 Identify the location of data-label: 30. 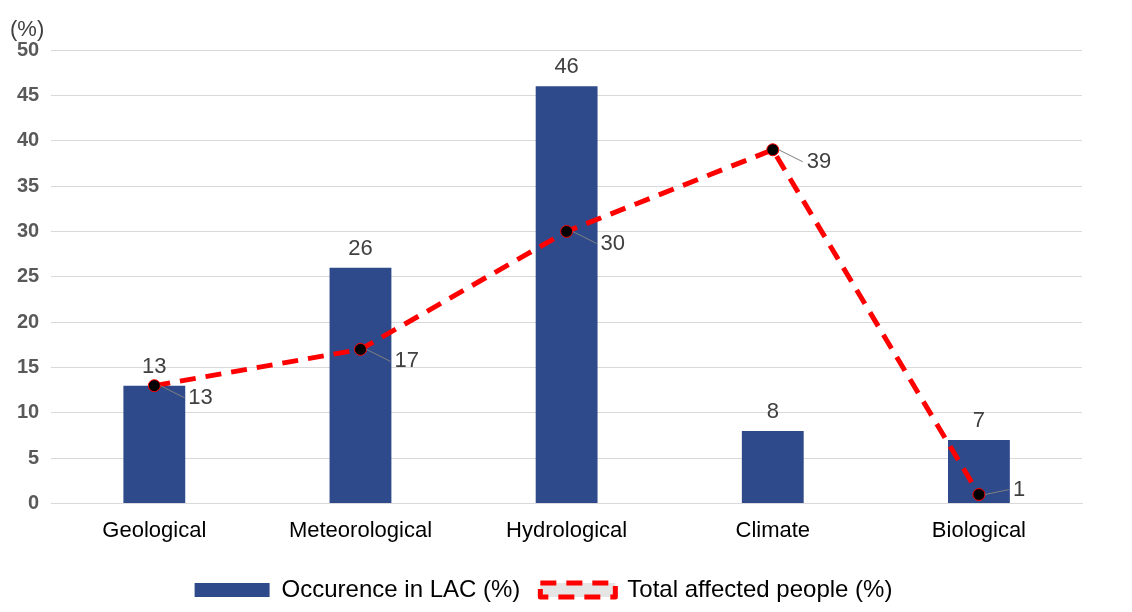
(613, 242).